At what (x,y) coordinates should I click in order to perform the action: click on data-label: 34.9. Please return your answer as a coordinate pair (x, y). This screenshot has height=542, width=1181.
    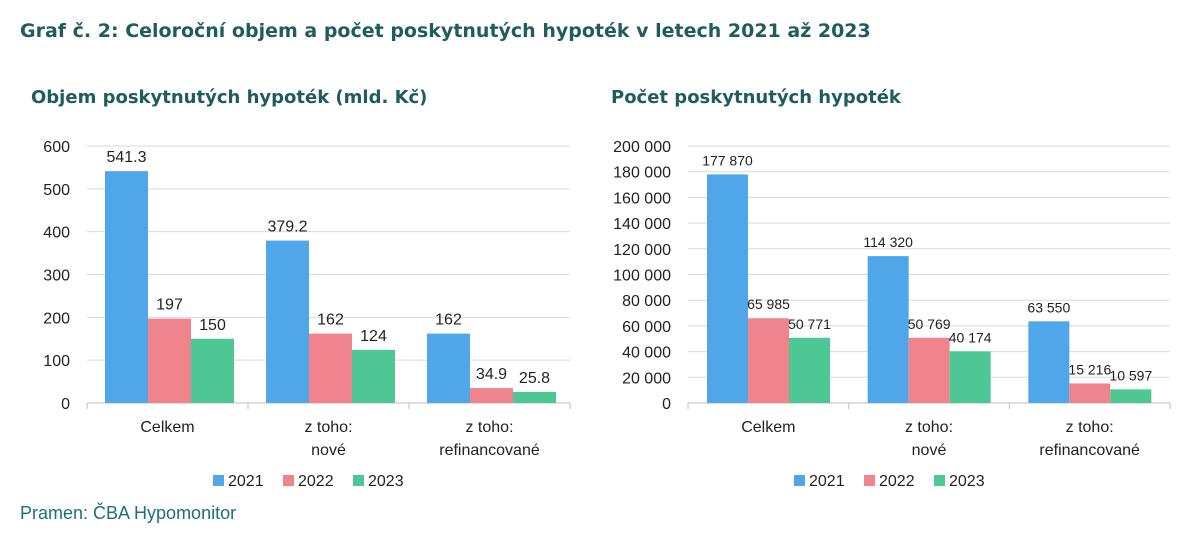
    Looking at the image, I should click on (491, 374).